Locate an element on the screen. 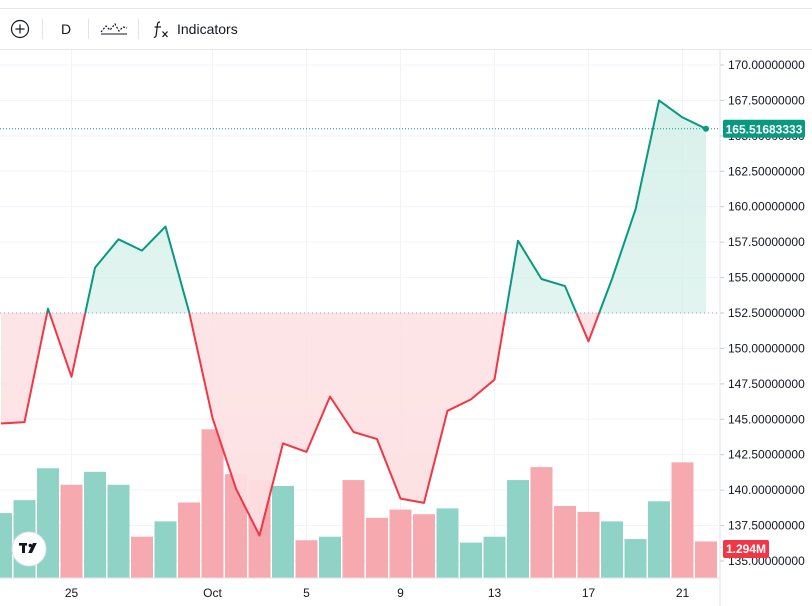 The image size is (812, 606). time-tick-label: 21 is located at coordinates (683, 593).